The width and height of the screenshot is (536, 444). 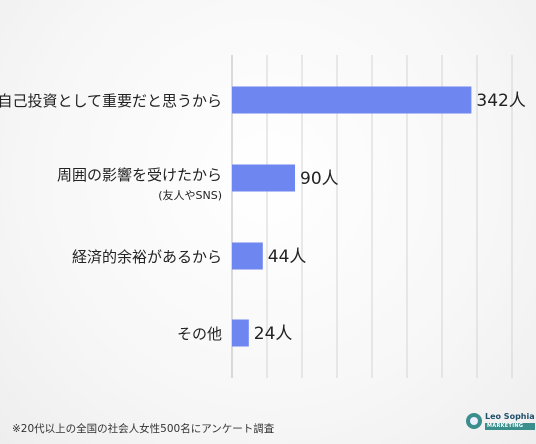 What do you see at coordinates (273, 334) in the screenshot?
I see `value-label: 24人` at bounding box center [273, 334].